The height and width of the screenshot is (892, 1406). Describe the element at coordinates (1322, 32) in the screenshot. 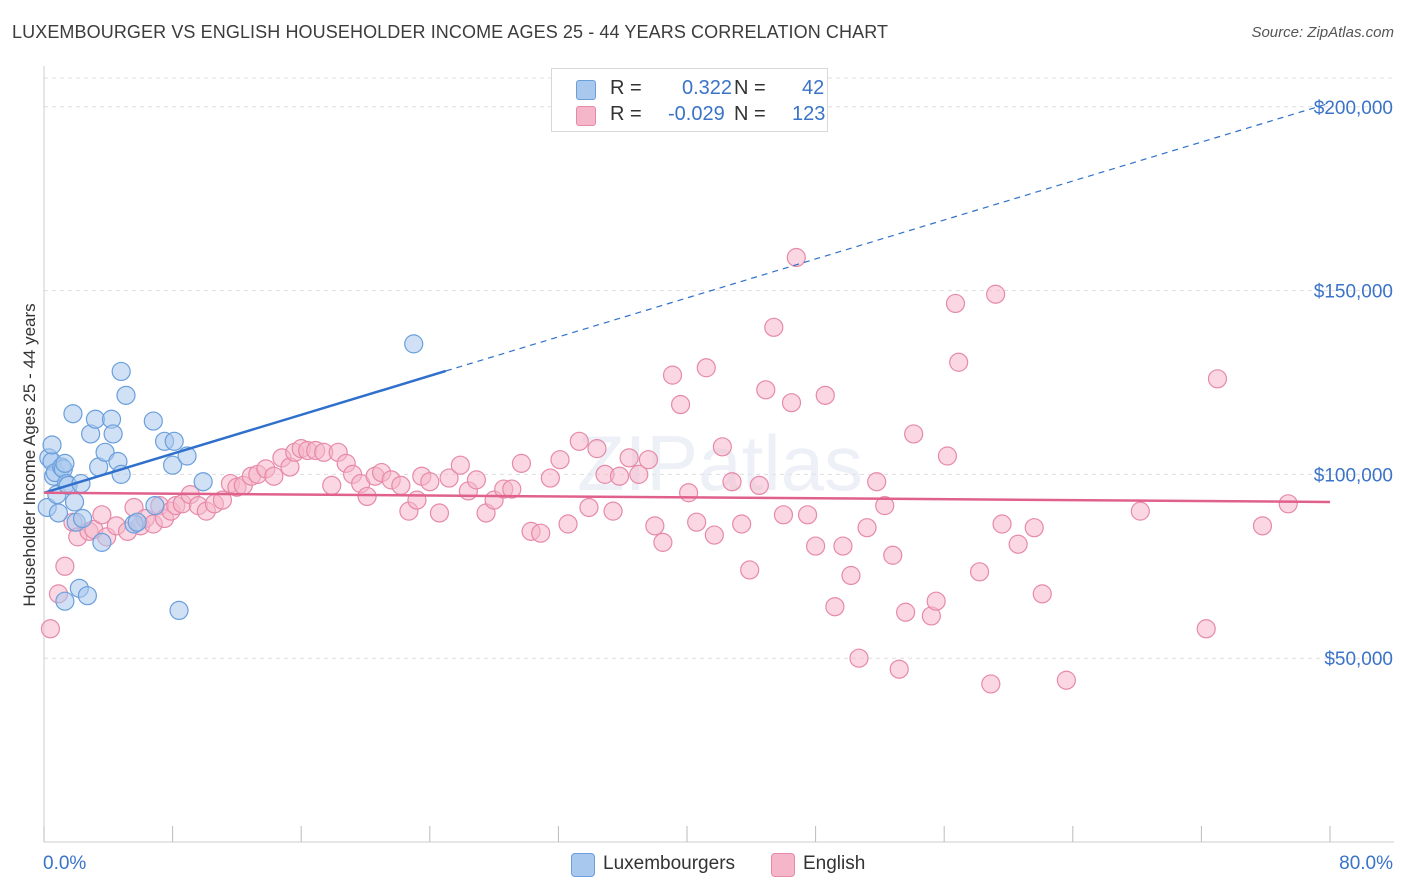

I see `source-label: Source: ZipAtlas.com` at that location.